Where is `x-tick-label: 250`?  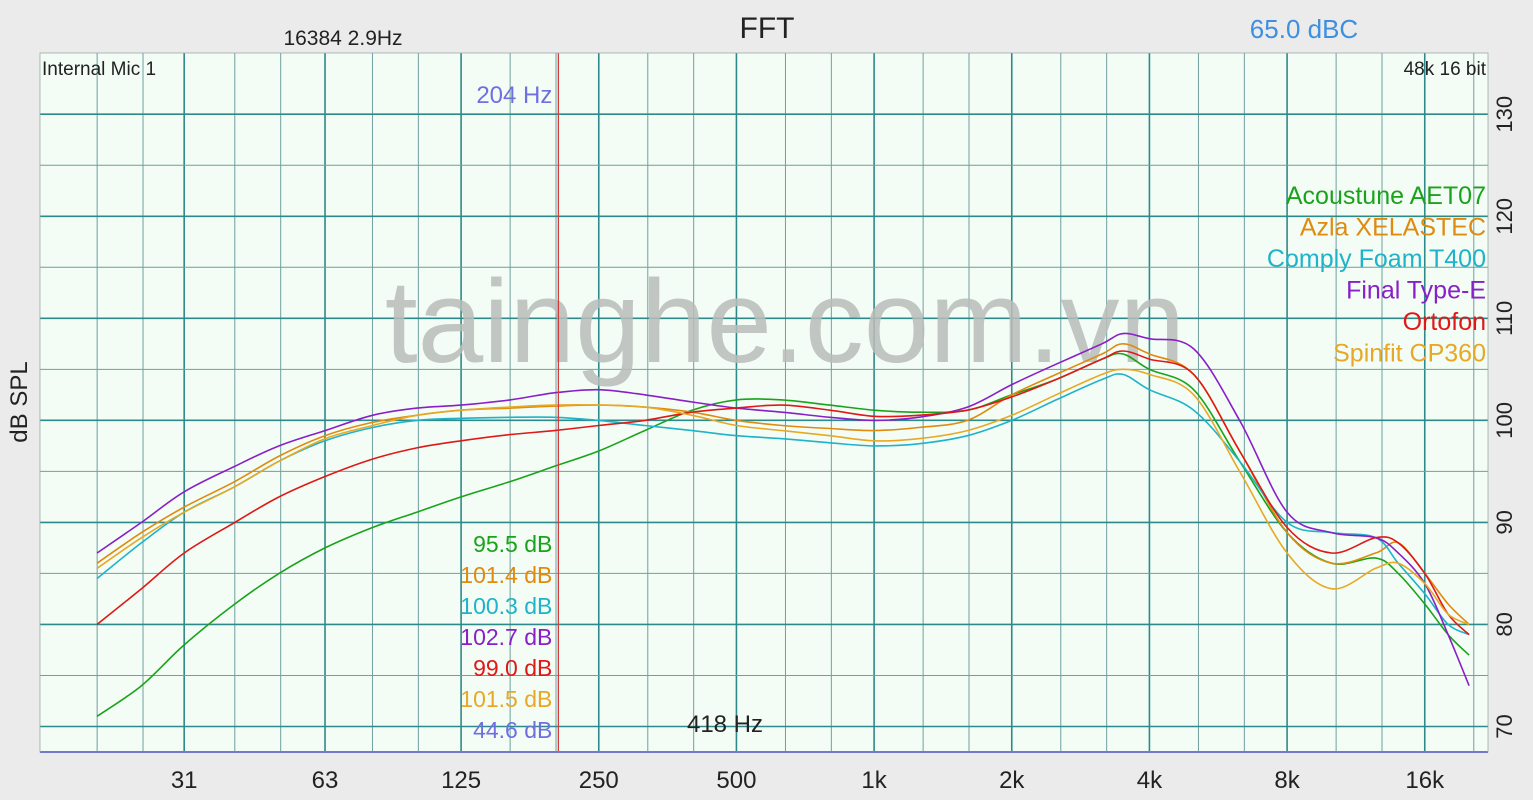
x-tick-label: 250 is located at coordinates (599, 780).